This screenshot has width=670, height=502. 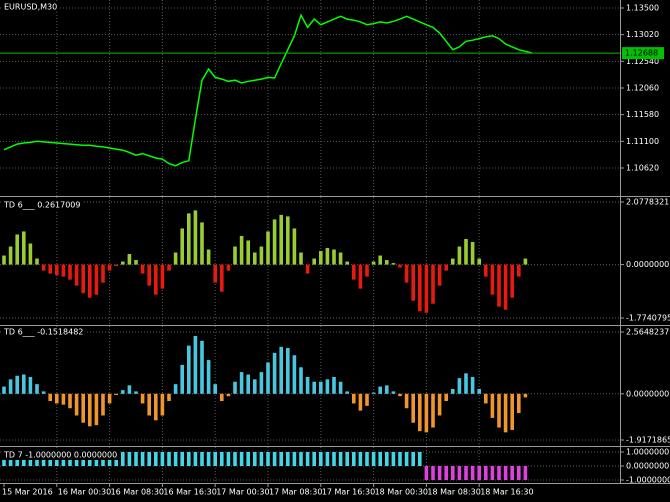 What do you see at coordinates (242, 492) in the screenshot?
I see `x-tick-label: 17 Mar 00:30` at bounding box center [242, 492].